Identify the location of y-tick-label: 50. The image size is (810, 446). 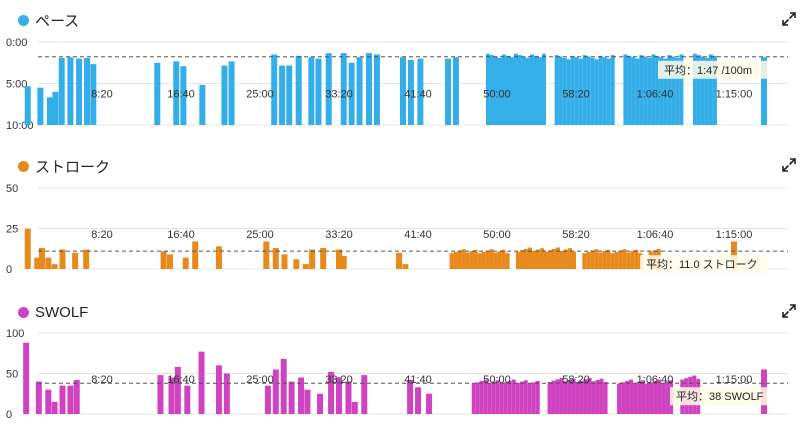
(12, 375).